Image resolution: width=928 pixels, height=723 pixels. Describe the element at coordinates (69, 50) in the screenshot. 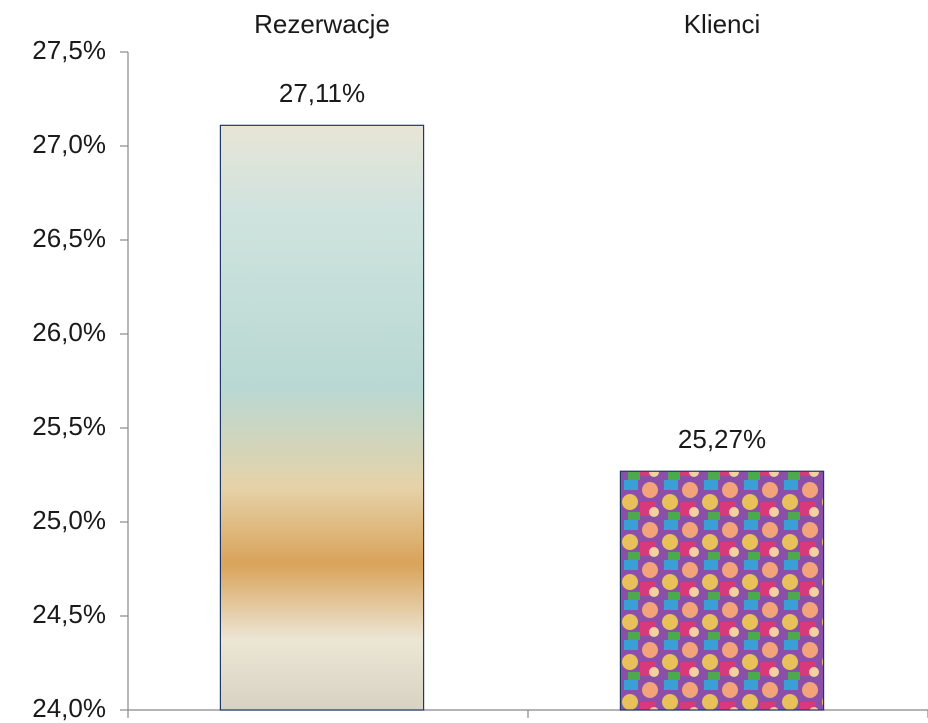

I see `y-tick-label: 27,5%` at that location.